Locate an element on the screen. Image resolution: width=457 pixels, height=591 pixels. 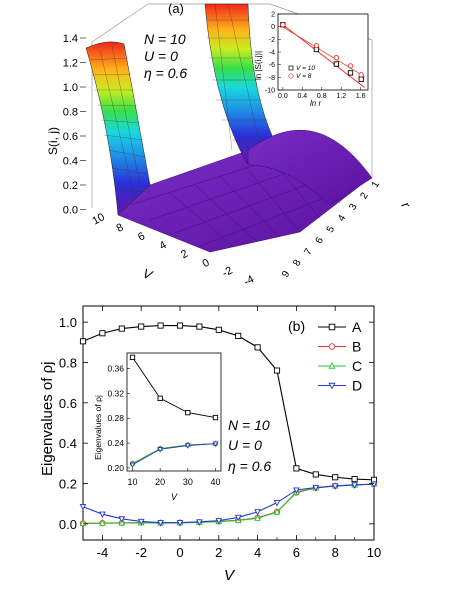
x-tick-label: 6 is located at coordinates (296, 552).